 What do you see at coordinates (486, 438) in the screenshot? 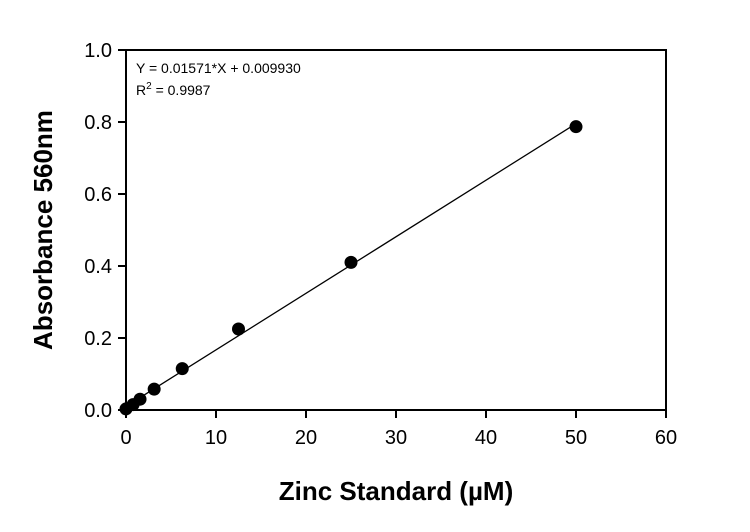
I see `x-tick-label: 40` at bounding box center [486, 438].